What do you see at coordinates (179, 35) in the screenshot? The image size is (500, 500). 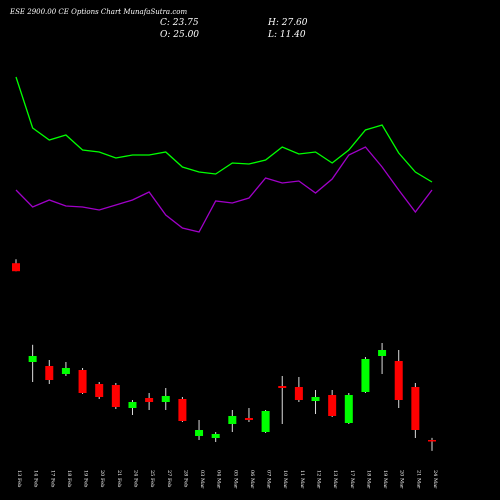 I see `open-text: O: 25.00` at bounding box center [179, 35].